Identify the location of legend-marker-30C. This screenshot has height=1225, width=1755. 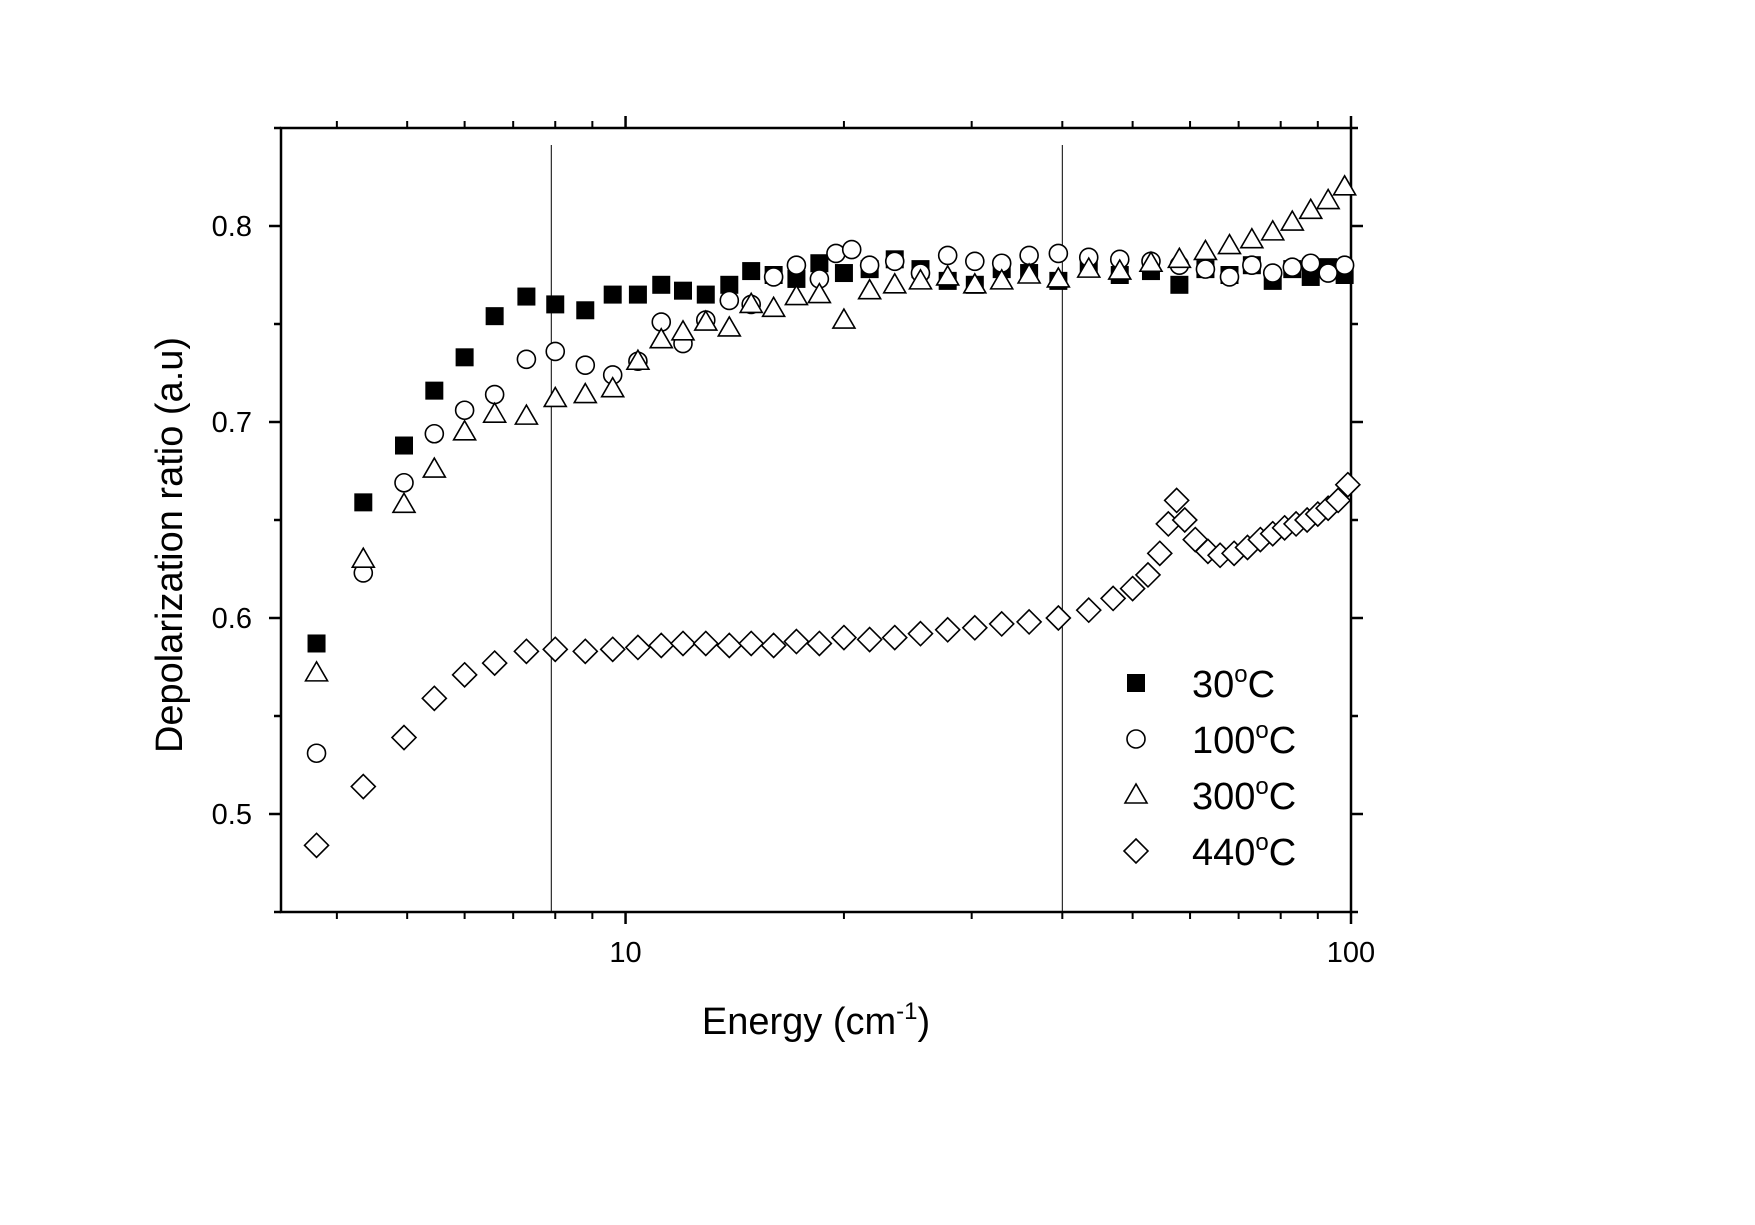
(1136, 683).